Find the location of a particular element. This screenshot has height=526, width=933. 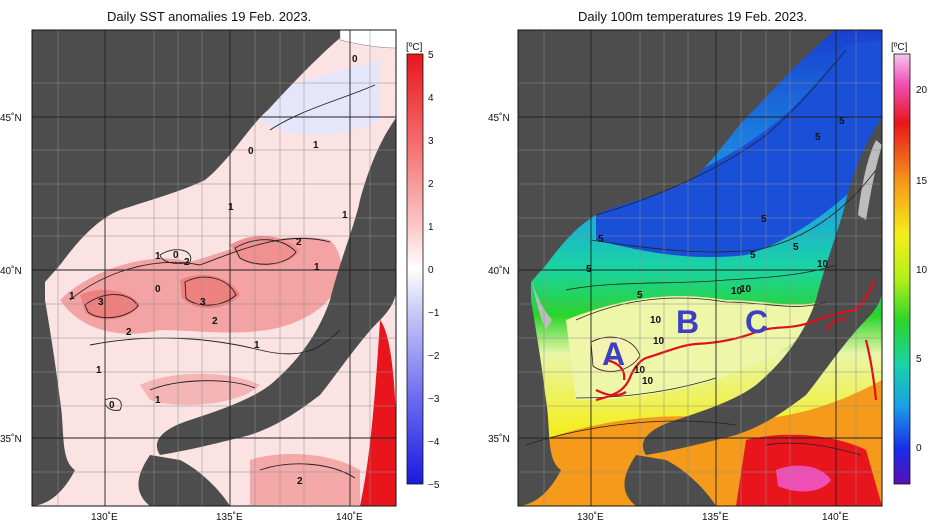

colorbar-tick: 10 is located at coordinates (922, 270).